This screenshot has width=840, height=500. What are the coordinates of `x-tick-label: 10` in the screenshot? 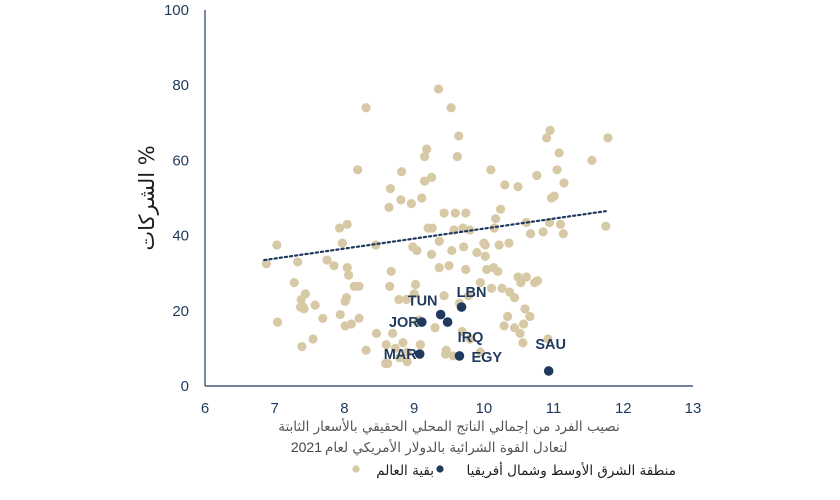 It's located at (484, 408).